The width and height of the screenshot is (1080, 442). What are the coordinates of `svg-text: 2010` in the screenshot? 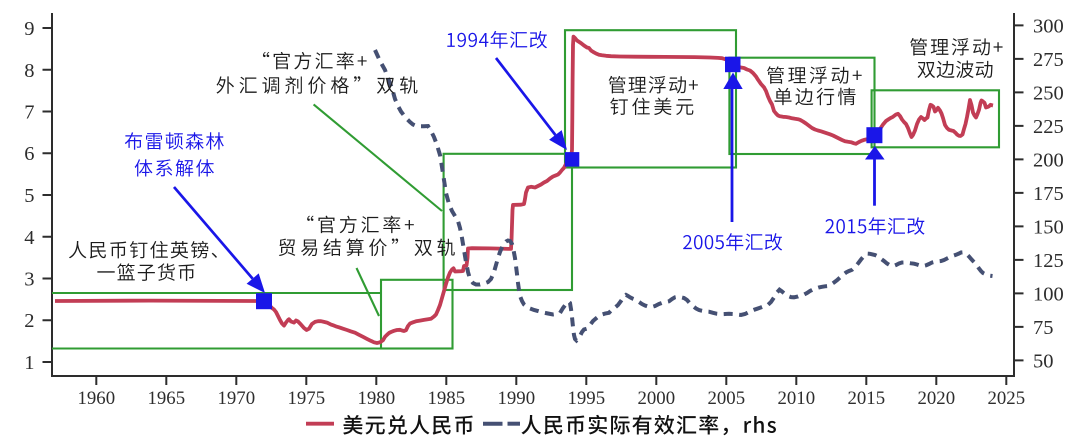 It's located at (797, 398).